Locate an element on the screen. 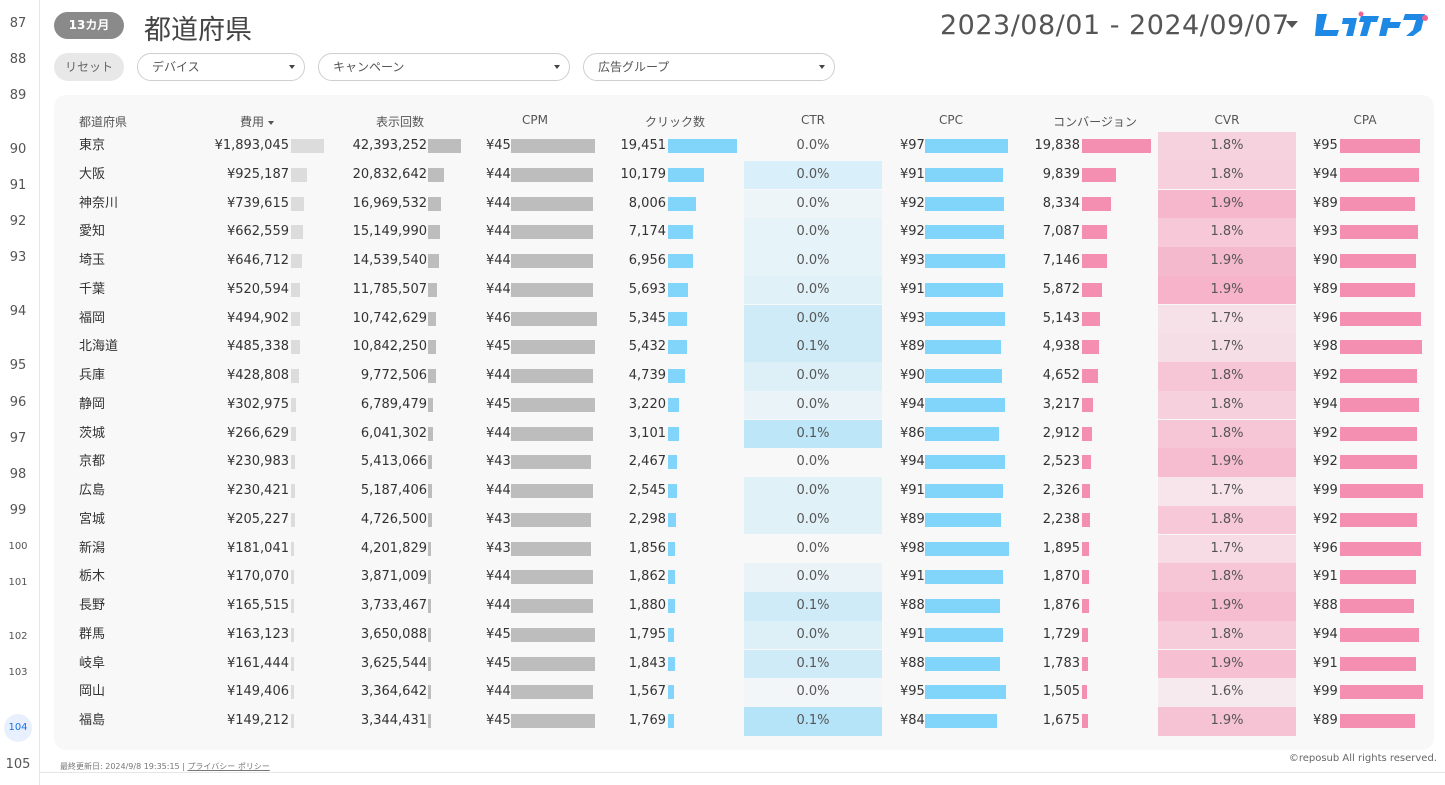  privacy-policy-link: プライバシー ポリシー is located at coordinates (228, 766).